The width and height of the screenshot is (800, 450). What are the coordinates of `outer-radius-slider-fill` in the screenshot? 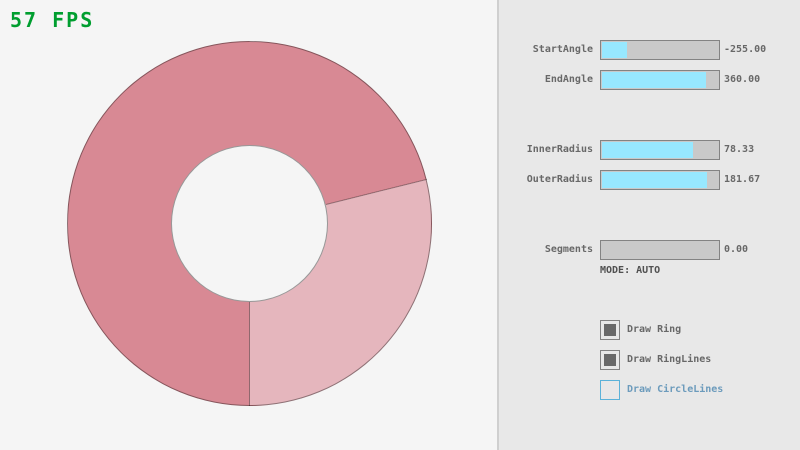 It's located at (654, 180).